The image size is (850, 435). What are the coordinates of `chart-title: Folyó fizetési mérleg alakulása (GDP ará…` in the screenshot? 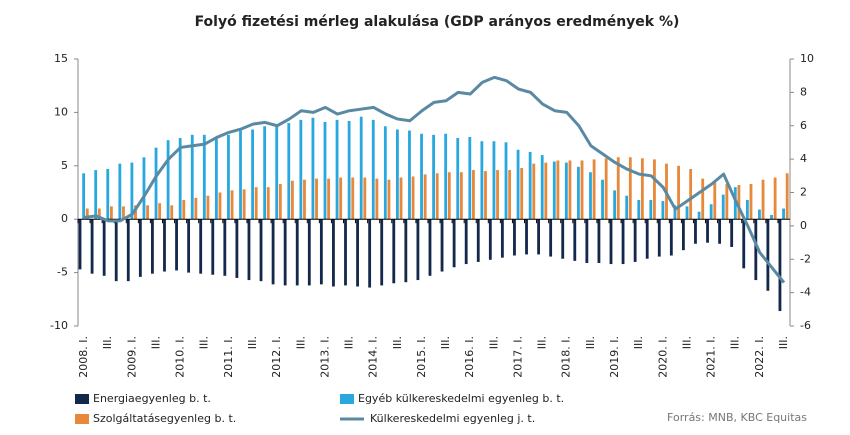 It's located at (437, 22).